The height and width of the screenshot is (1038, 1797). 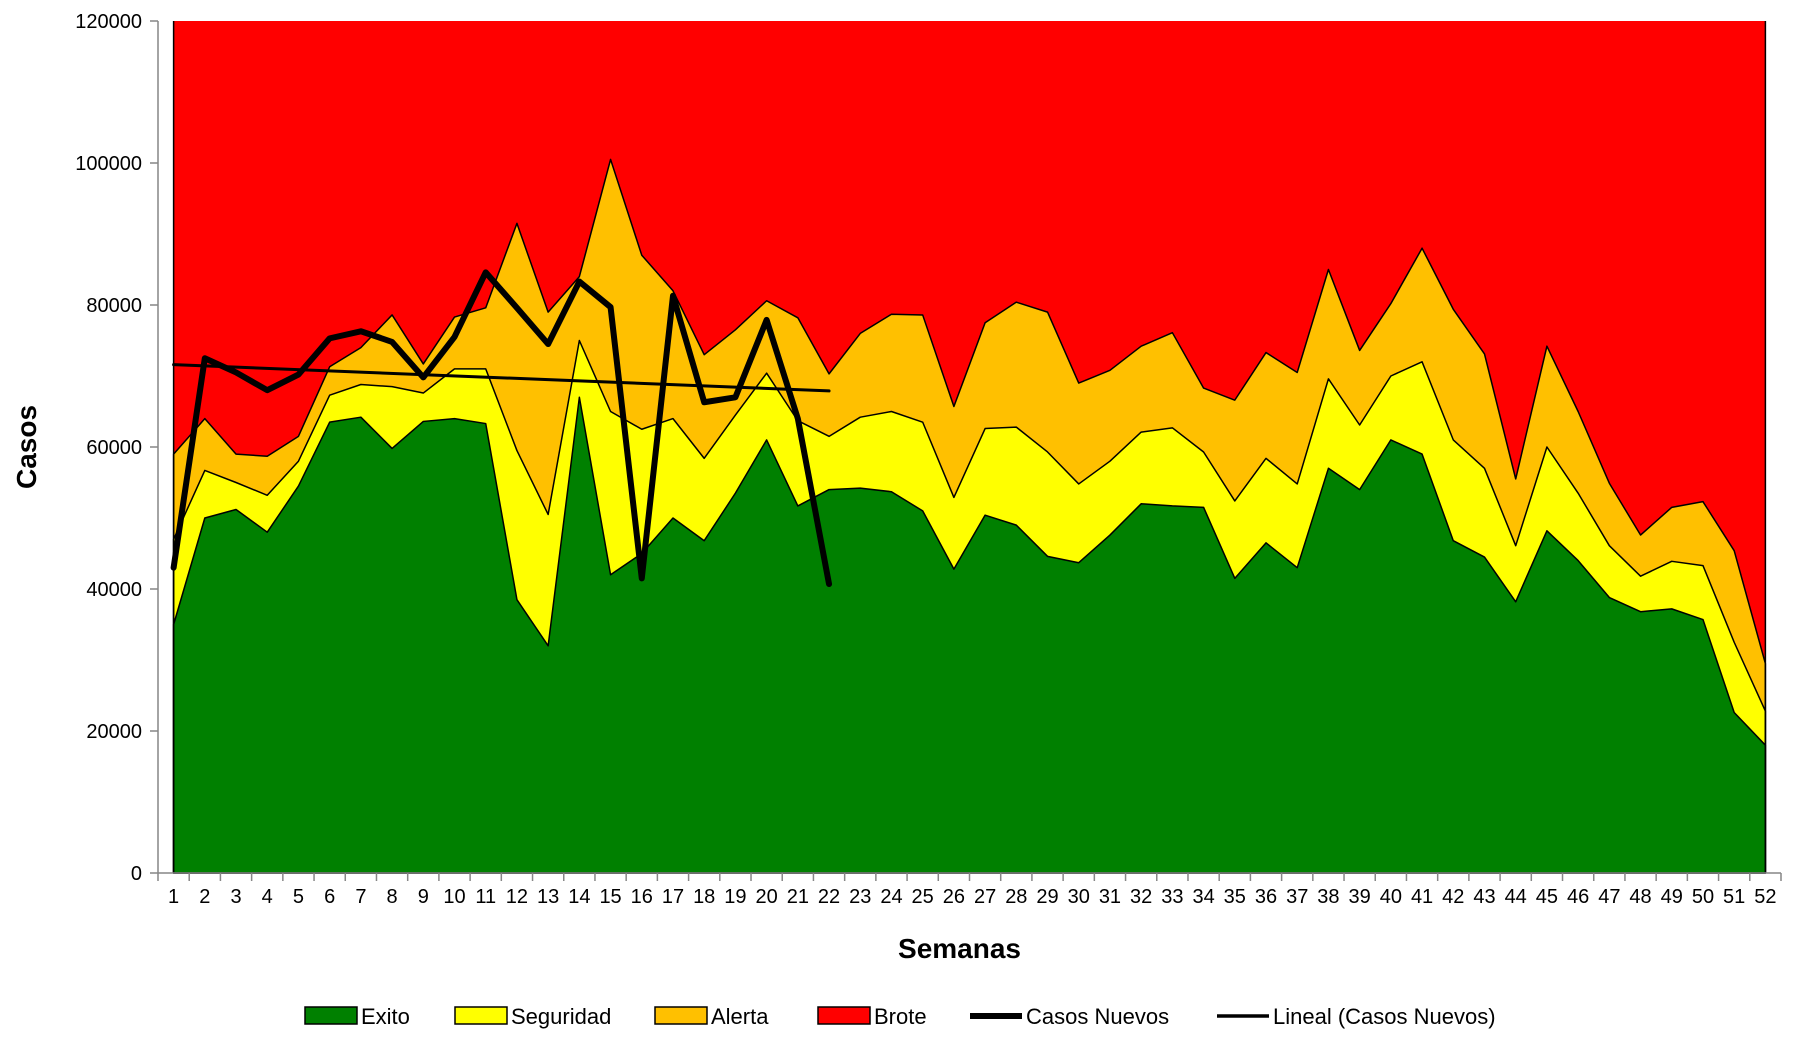 I want to click on x-tick-label: 10, so click(x=454, y=897).